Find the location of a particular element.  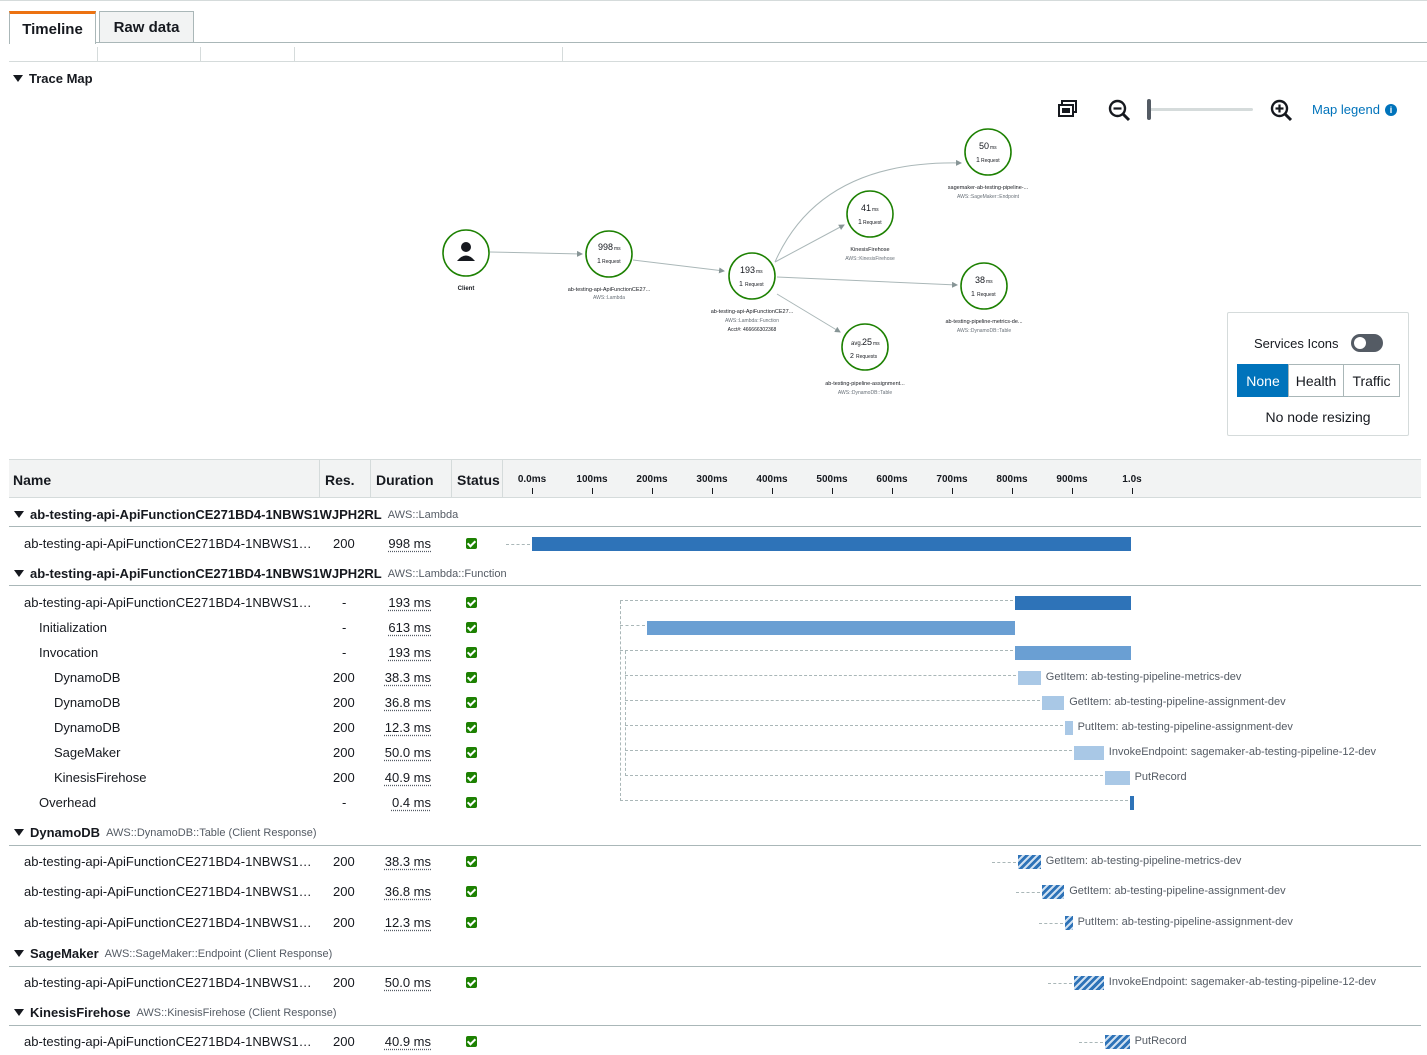

node-name: KinesisFirehose is located at coordinates (869, 250).